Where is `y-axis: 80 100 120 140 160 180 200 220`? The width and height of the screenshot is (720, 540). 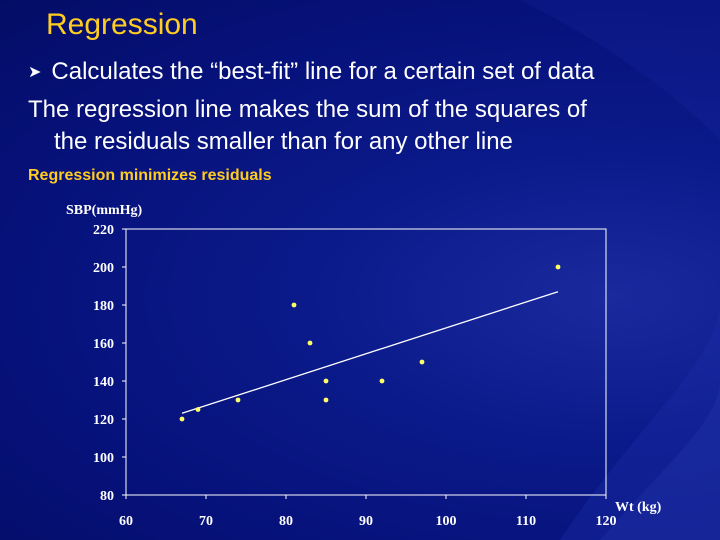
y-axis: 80 100 120 140 160 180 200 220 is located at coordinates (109, 363).